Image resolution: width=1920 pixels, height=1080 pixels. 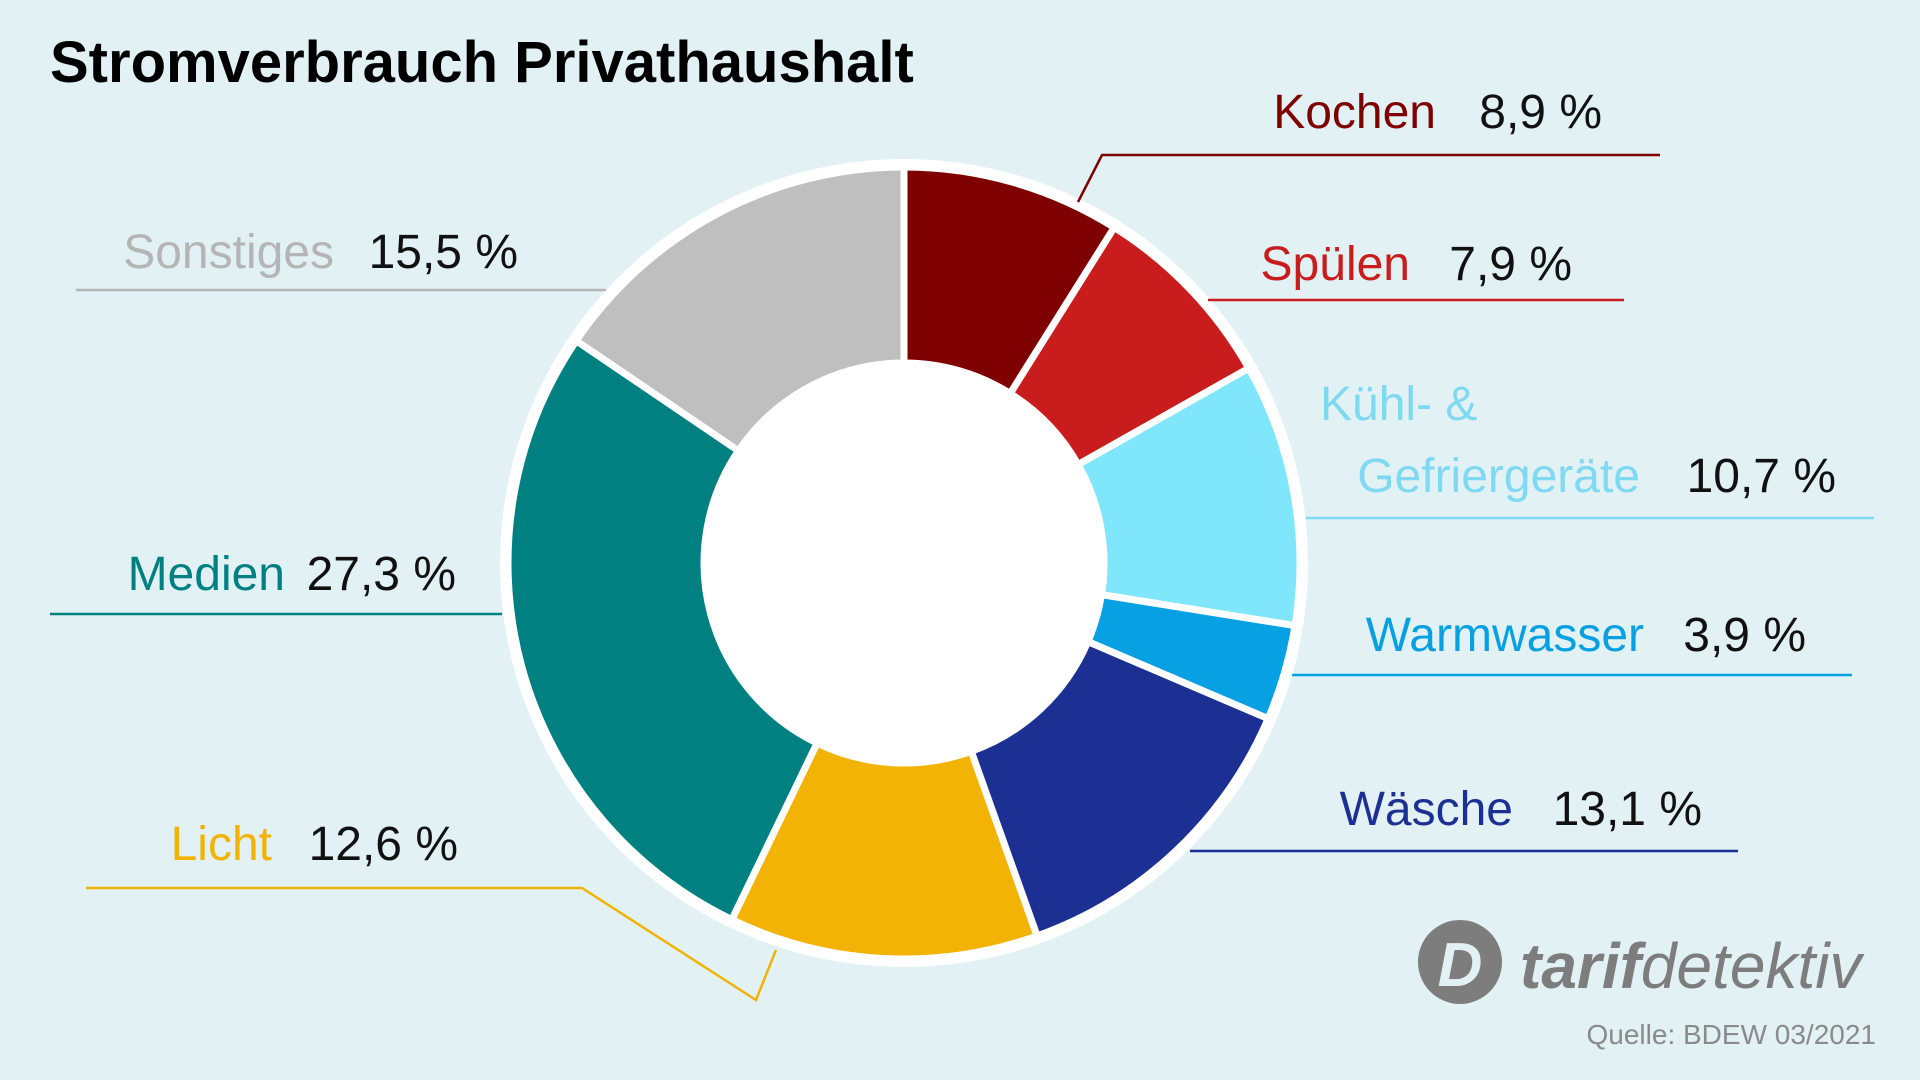 I want to click on slice-value-1: 7,9 %, so click(x=1510, y=264).